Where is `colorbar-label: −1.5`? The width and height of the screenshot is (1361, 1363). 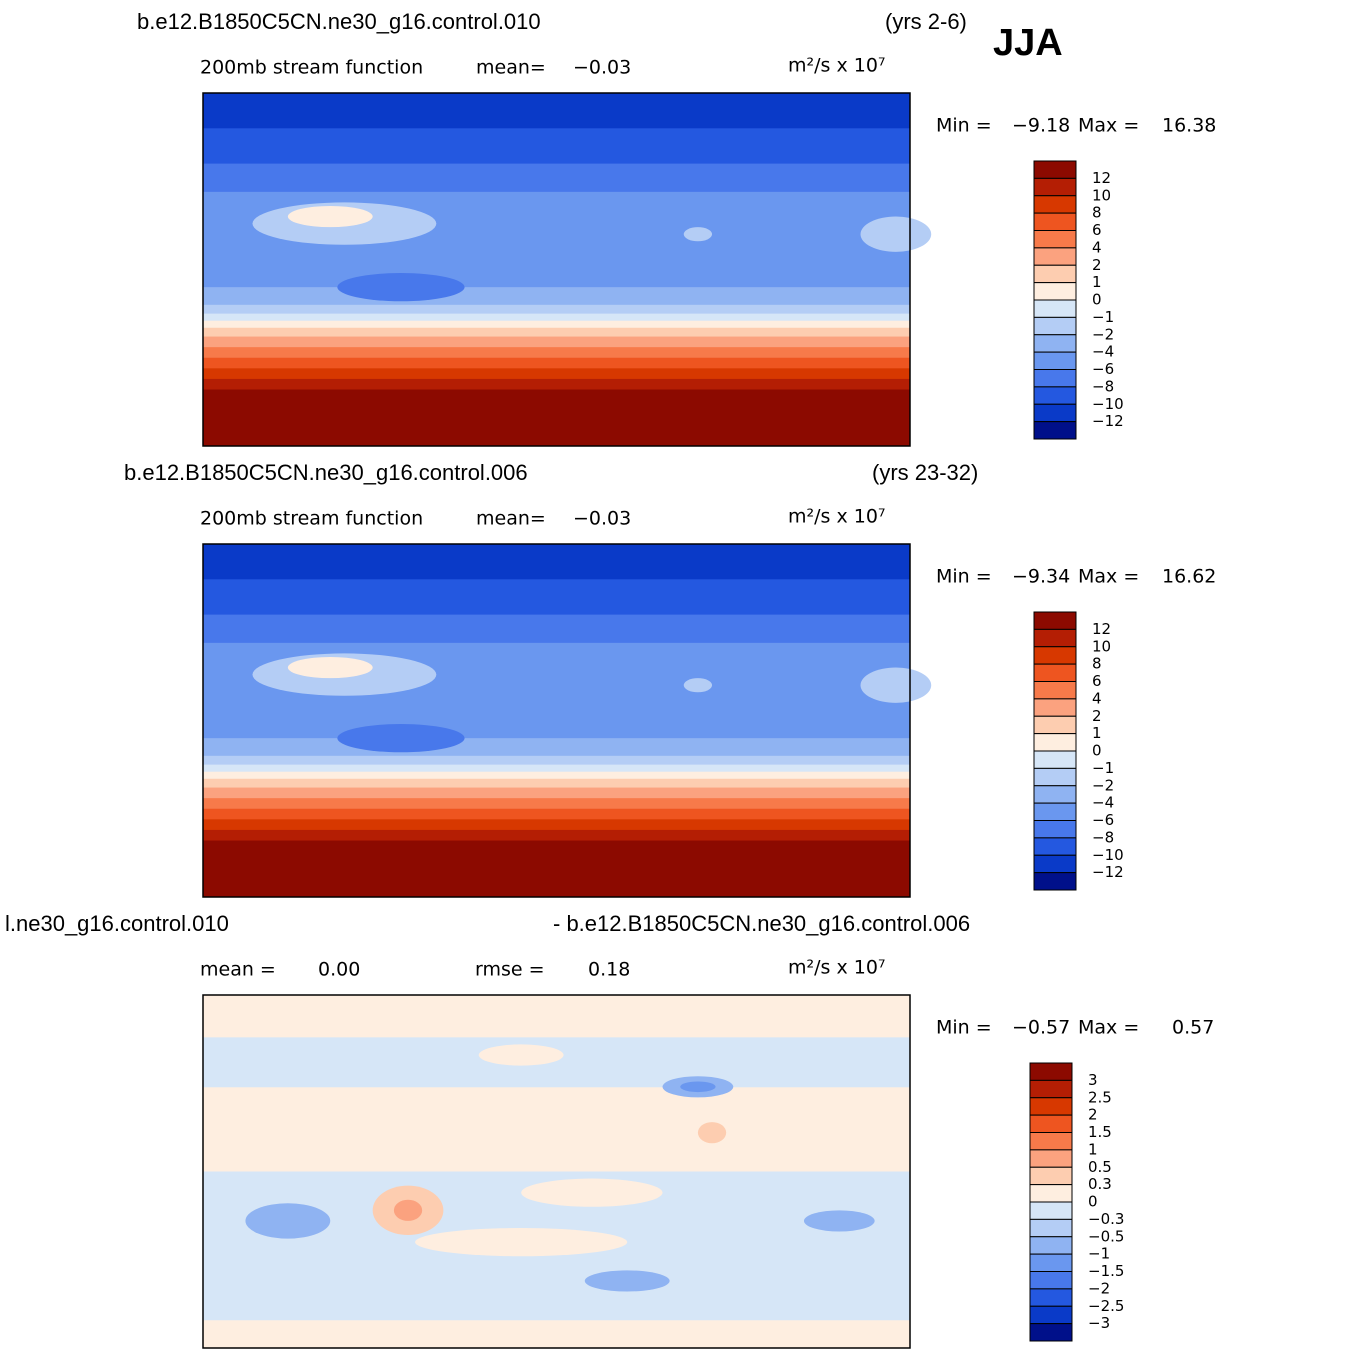 colorbar-label: −1.5 is located at coordinates (1106, 1271).